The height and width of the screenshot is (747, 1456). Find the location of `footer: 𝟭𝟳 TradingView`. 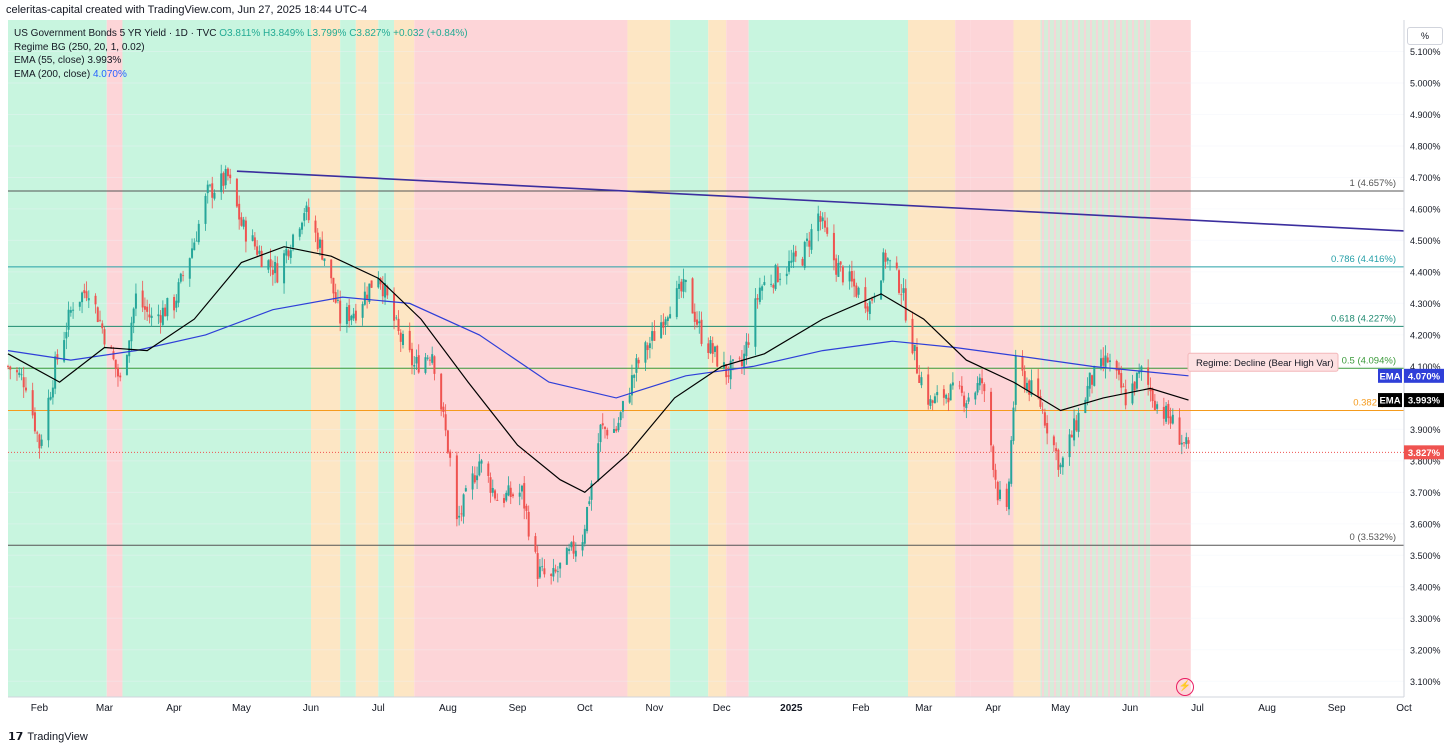

footer: 𝟭𝟳 TradingView is located at coordinates (728, 735).